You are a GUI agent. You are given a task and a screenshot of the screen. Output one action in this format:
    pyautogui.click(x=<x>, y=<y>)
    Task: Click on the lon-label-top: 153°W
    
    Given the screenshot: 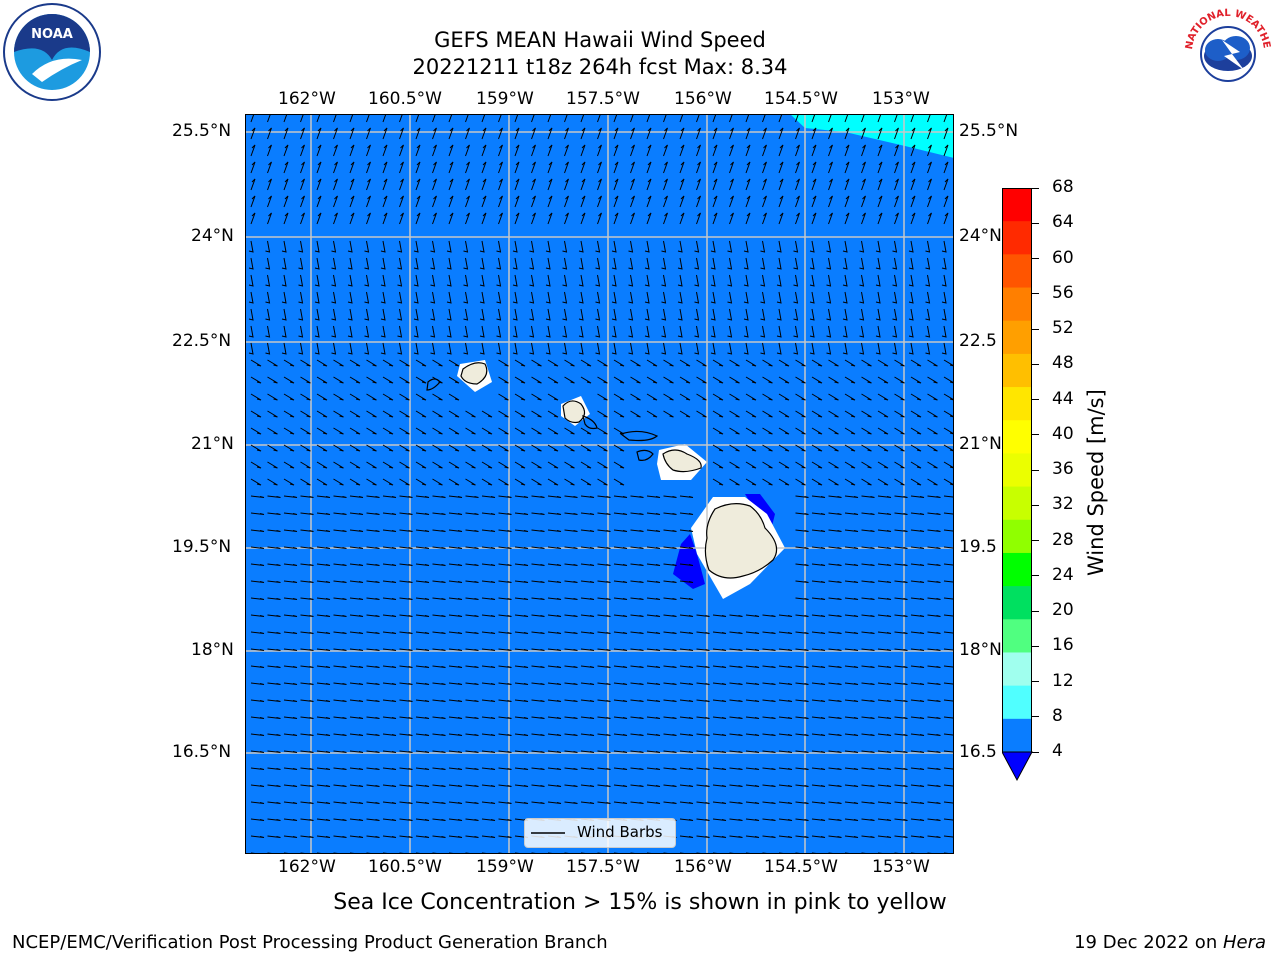 What is the action you would take?
    pyautogui.click(x=901, y=99)
    